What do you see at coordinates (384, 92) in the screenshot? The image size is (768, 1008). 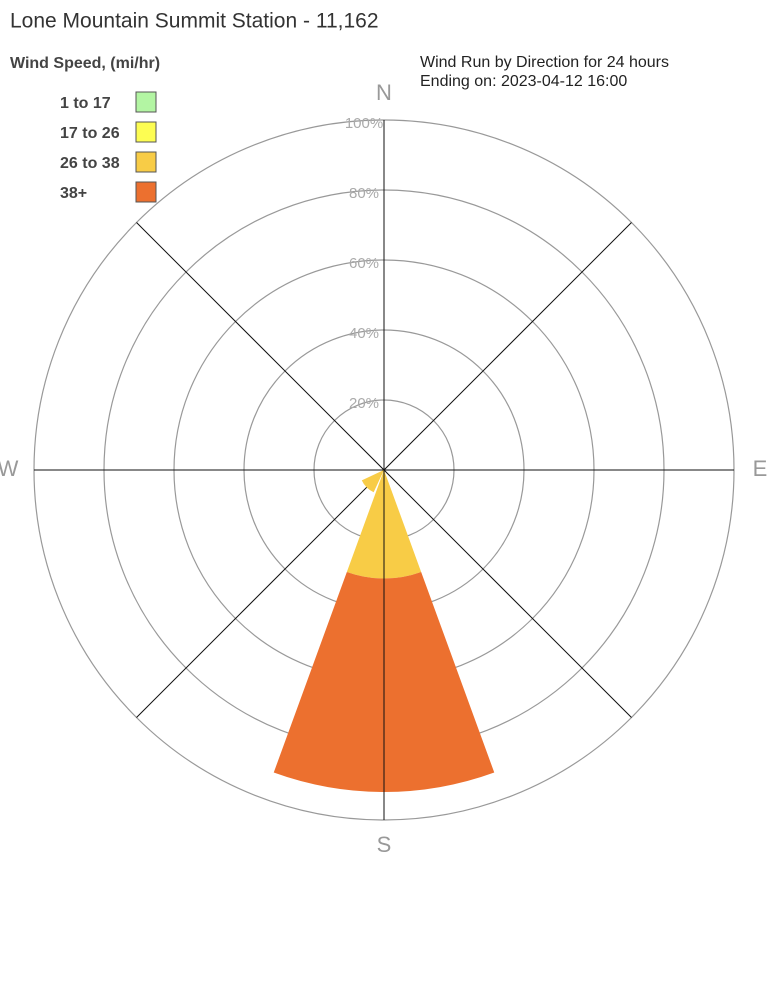 I see `direction-label: N` at bounding box center [384, 92].